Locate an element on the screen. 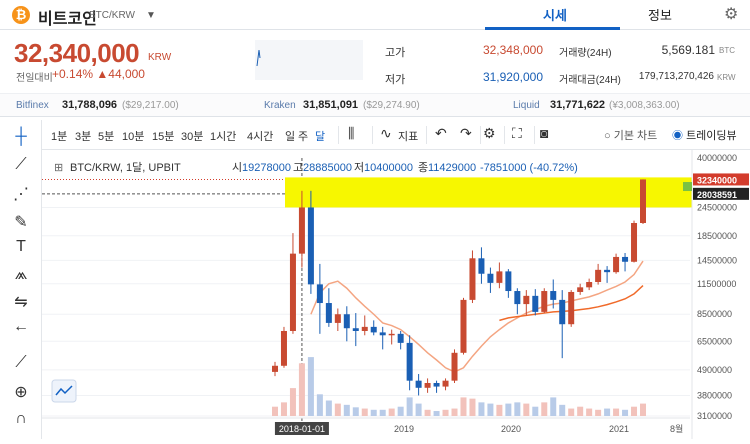 The width and height of the screenshot is (750, 444). time-axis: 2018-01-01 2019 2020 2021 8월 is located at coordinates (366, 426).